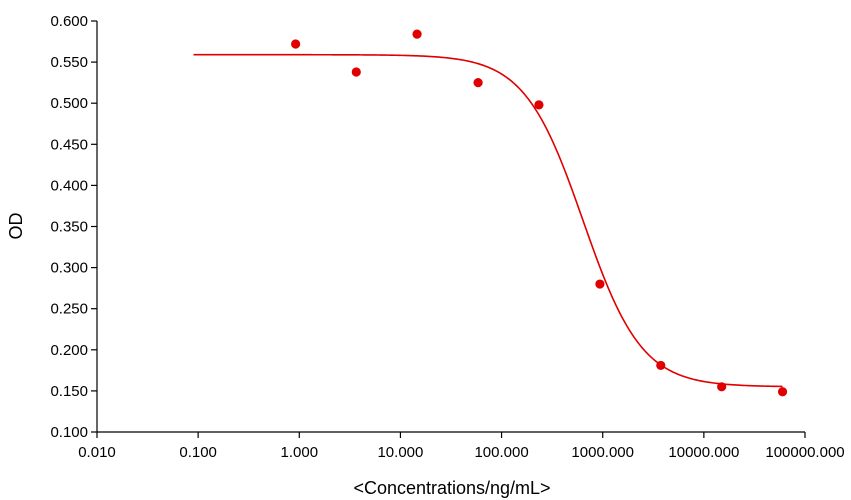 Image resolution: width=851 pixels, height=500 pixels. Describe the element at coordinates (69, 350) in the screenshot. I see `y-tick-label: 0.200` at that location.